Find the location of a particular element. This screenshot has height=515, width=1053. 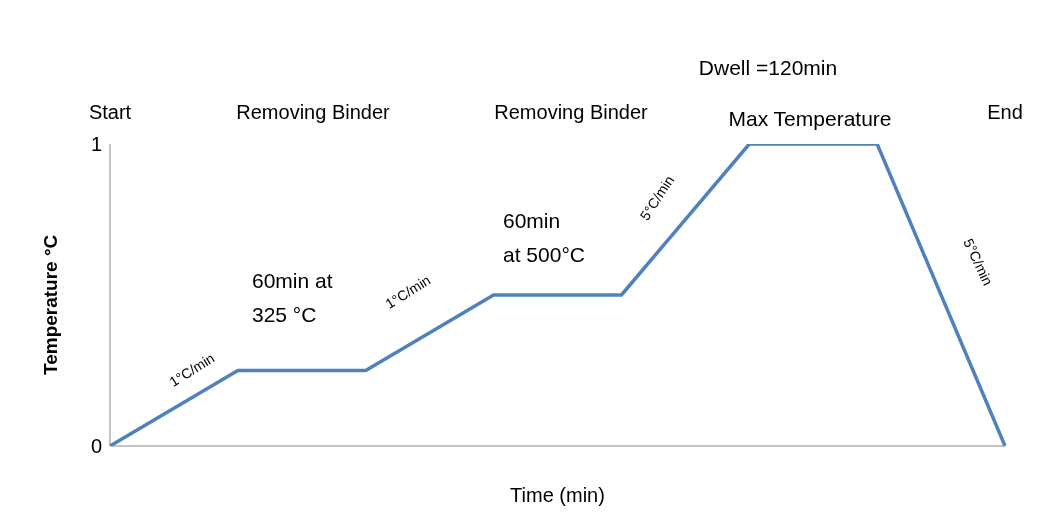

annotation: 60min at 500°C is located at coordinates (544, 238).